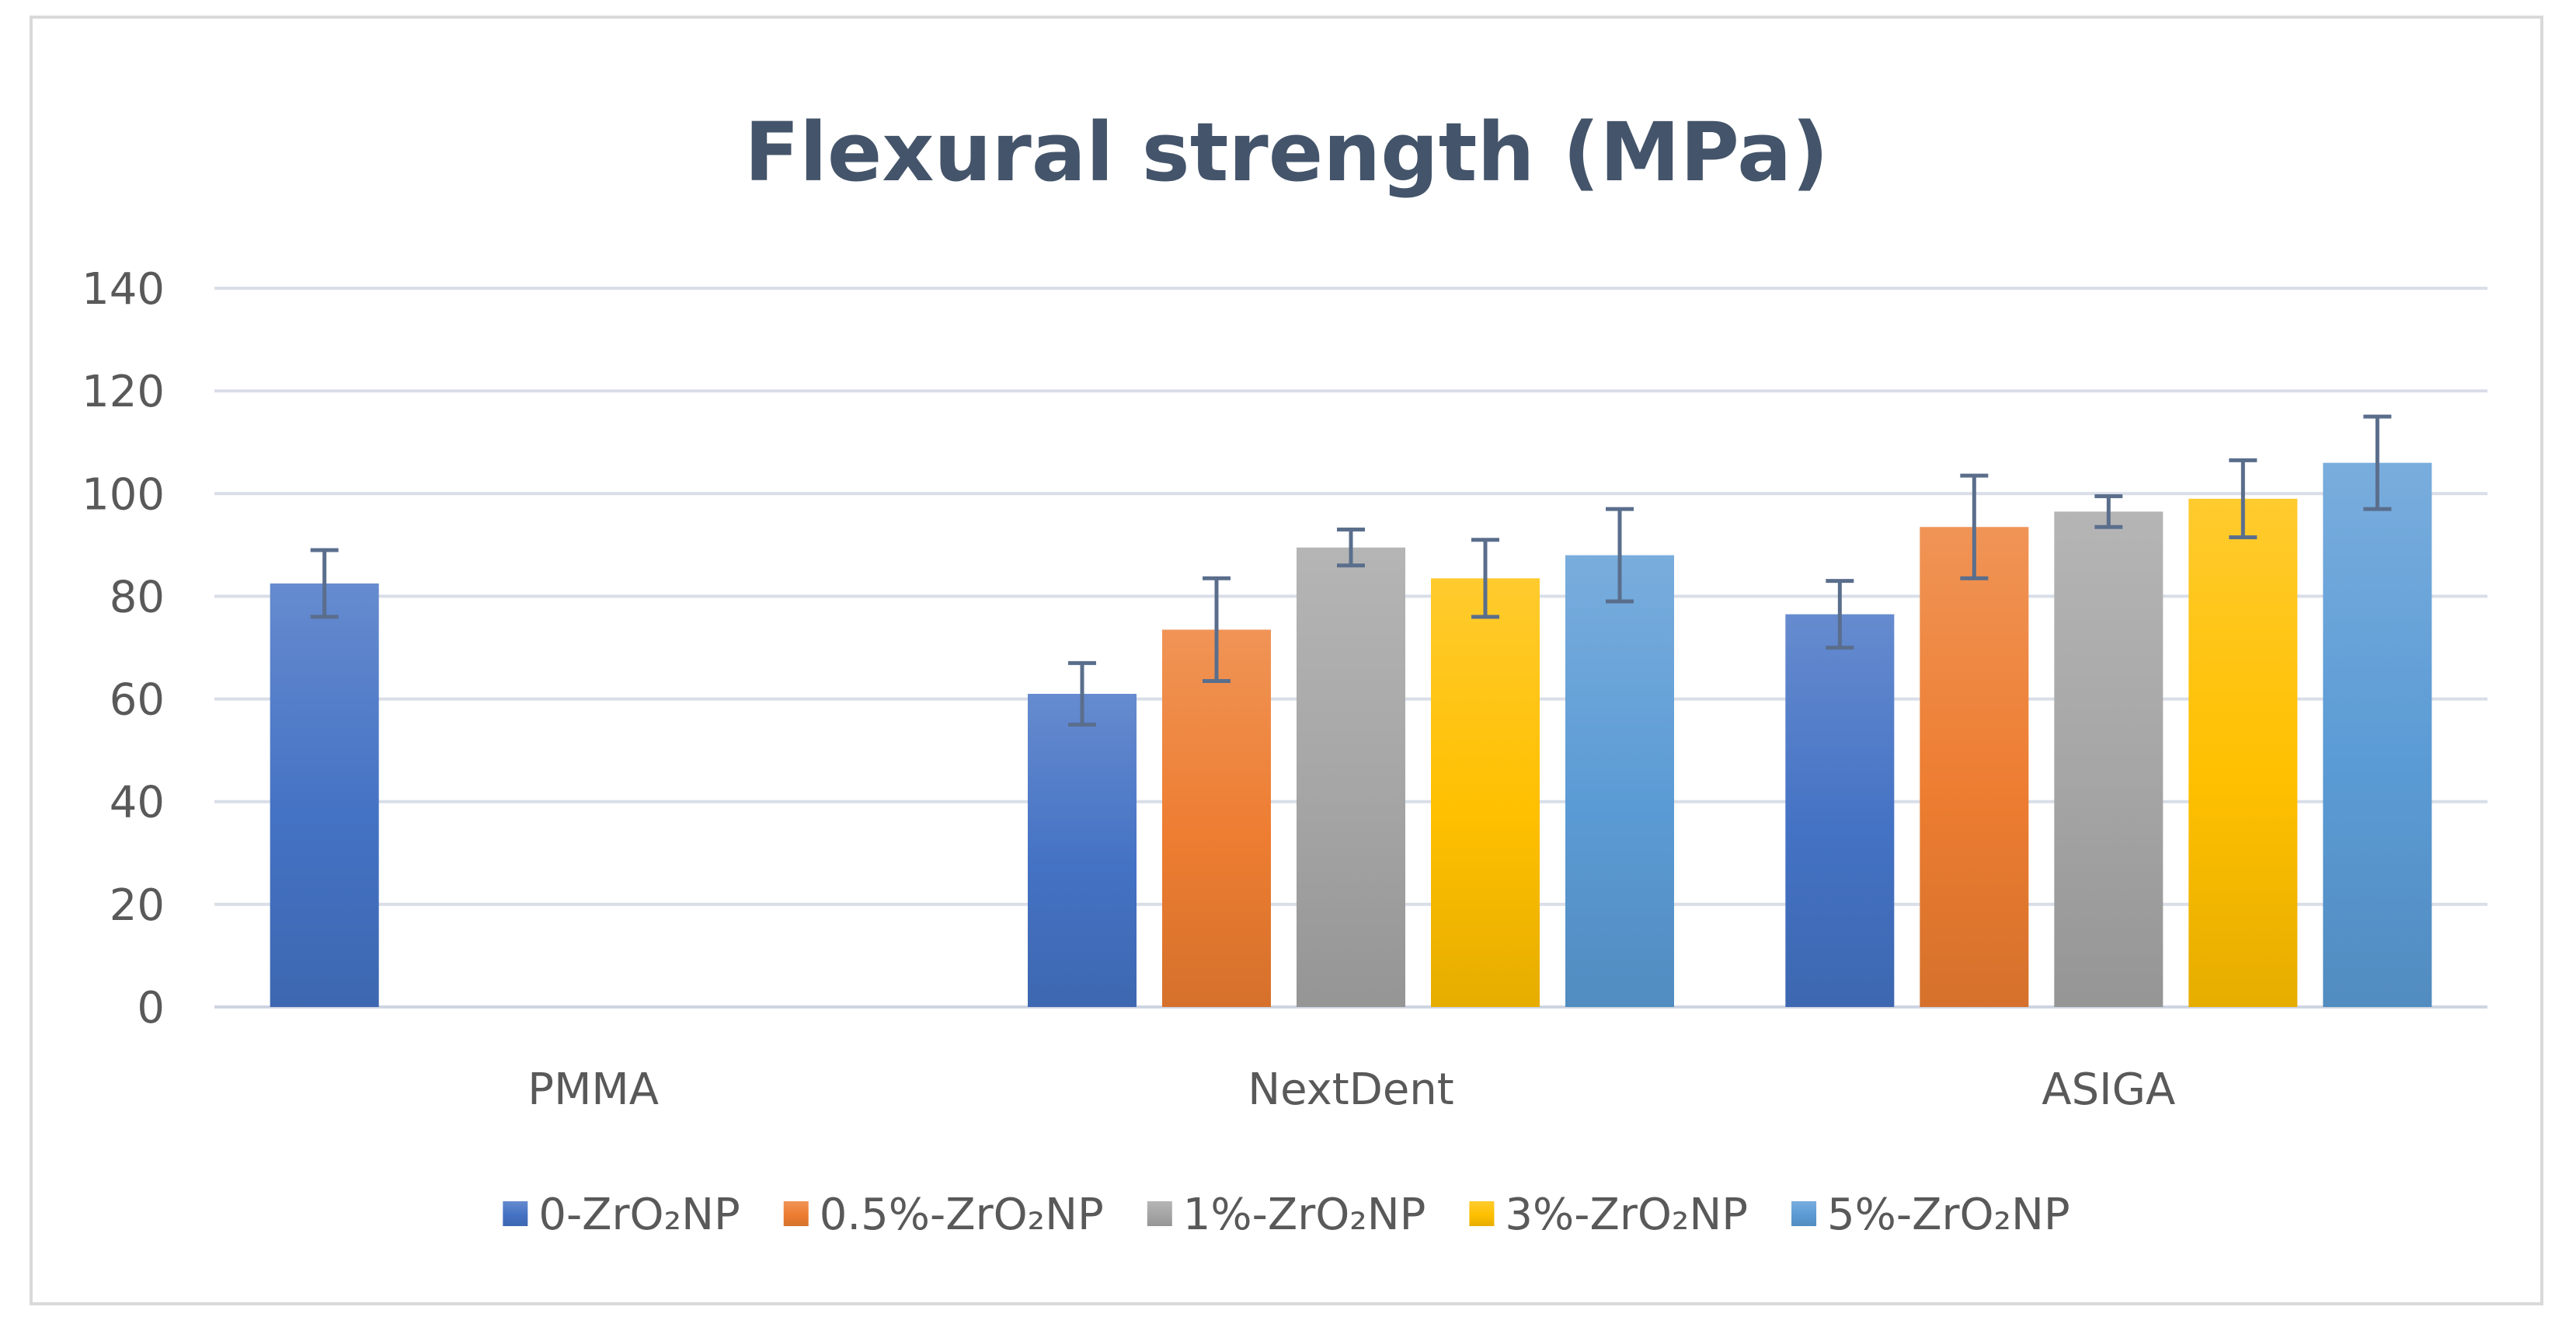 This screenshot has width=2576, height=1338. What do you see at coordinates (593, 1089) in the screenshot?
I see `category-label: PMMA` at bounding box center [593, 1089].